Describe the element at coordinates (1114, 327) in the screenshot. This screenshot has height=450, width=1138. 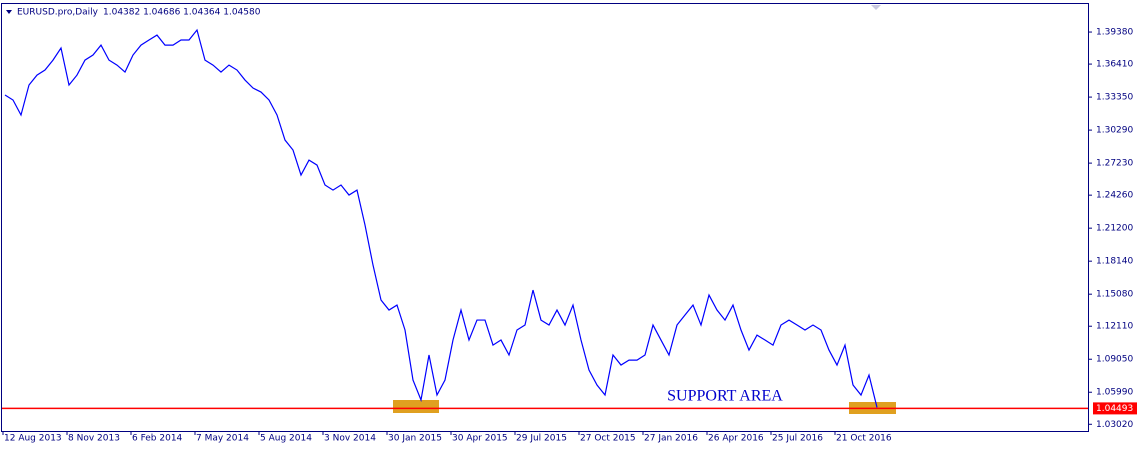
I see `y-tick-label: 1.12110` at that location.